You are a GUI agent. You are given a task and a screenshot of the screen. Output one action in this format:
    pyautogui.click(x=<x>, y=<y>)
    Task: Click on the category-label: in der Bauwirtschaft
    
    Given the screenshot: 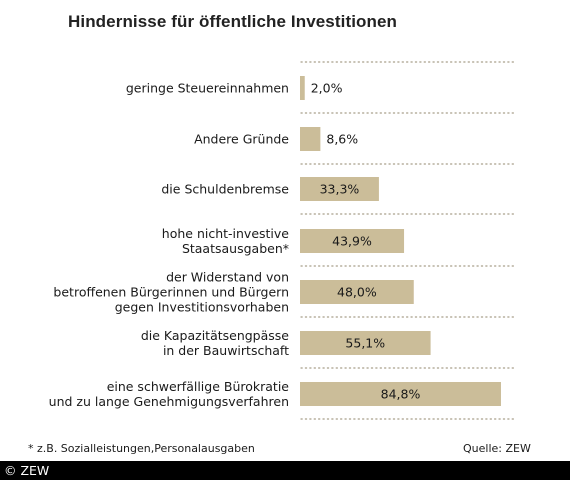 What is the action you would take?
    pyautogui.click(x=226, y=350)
    